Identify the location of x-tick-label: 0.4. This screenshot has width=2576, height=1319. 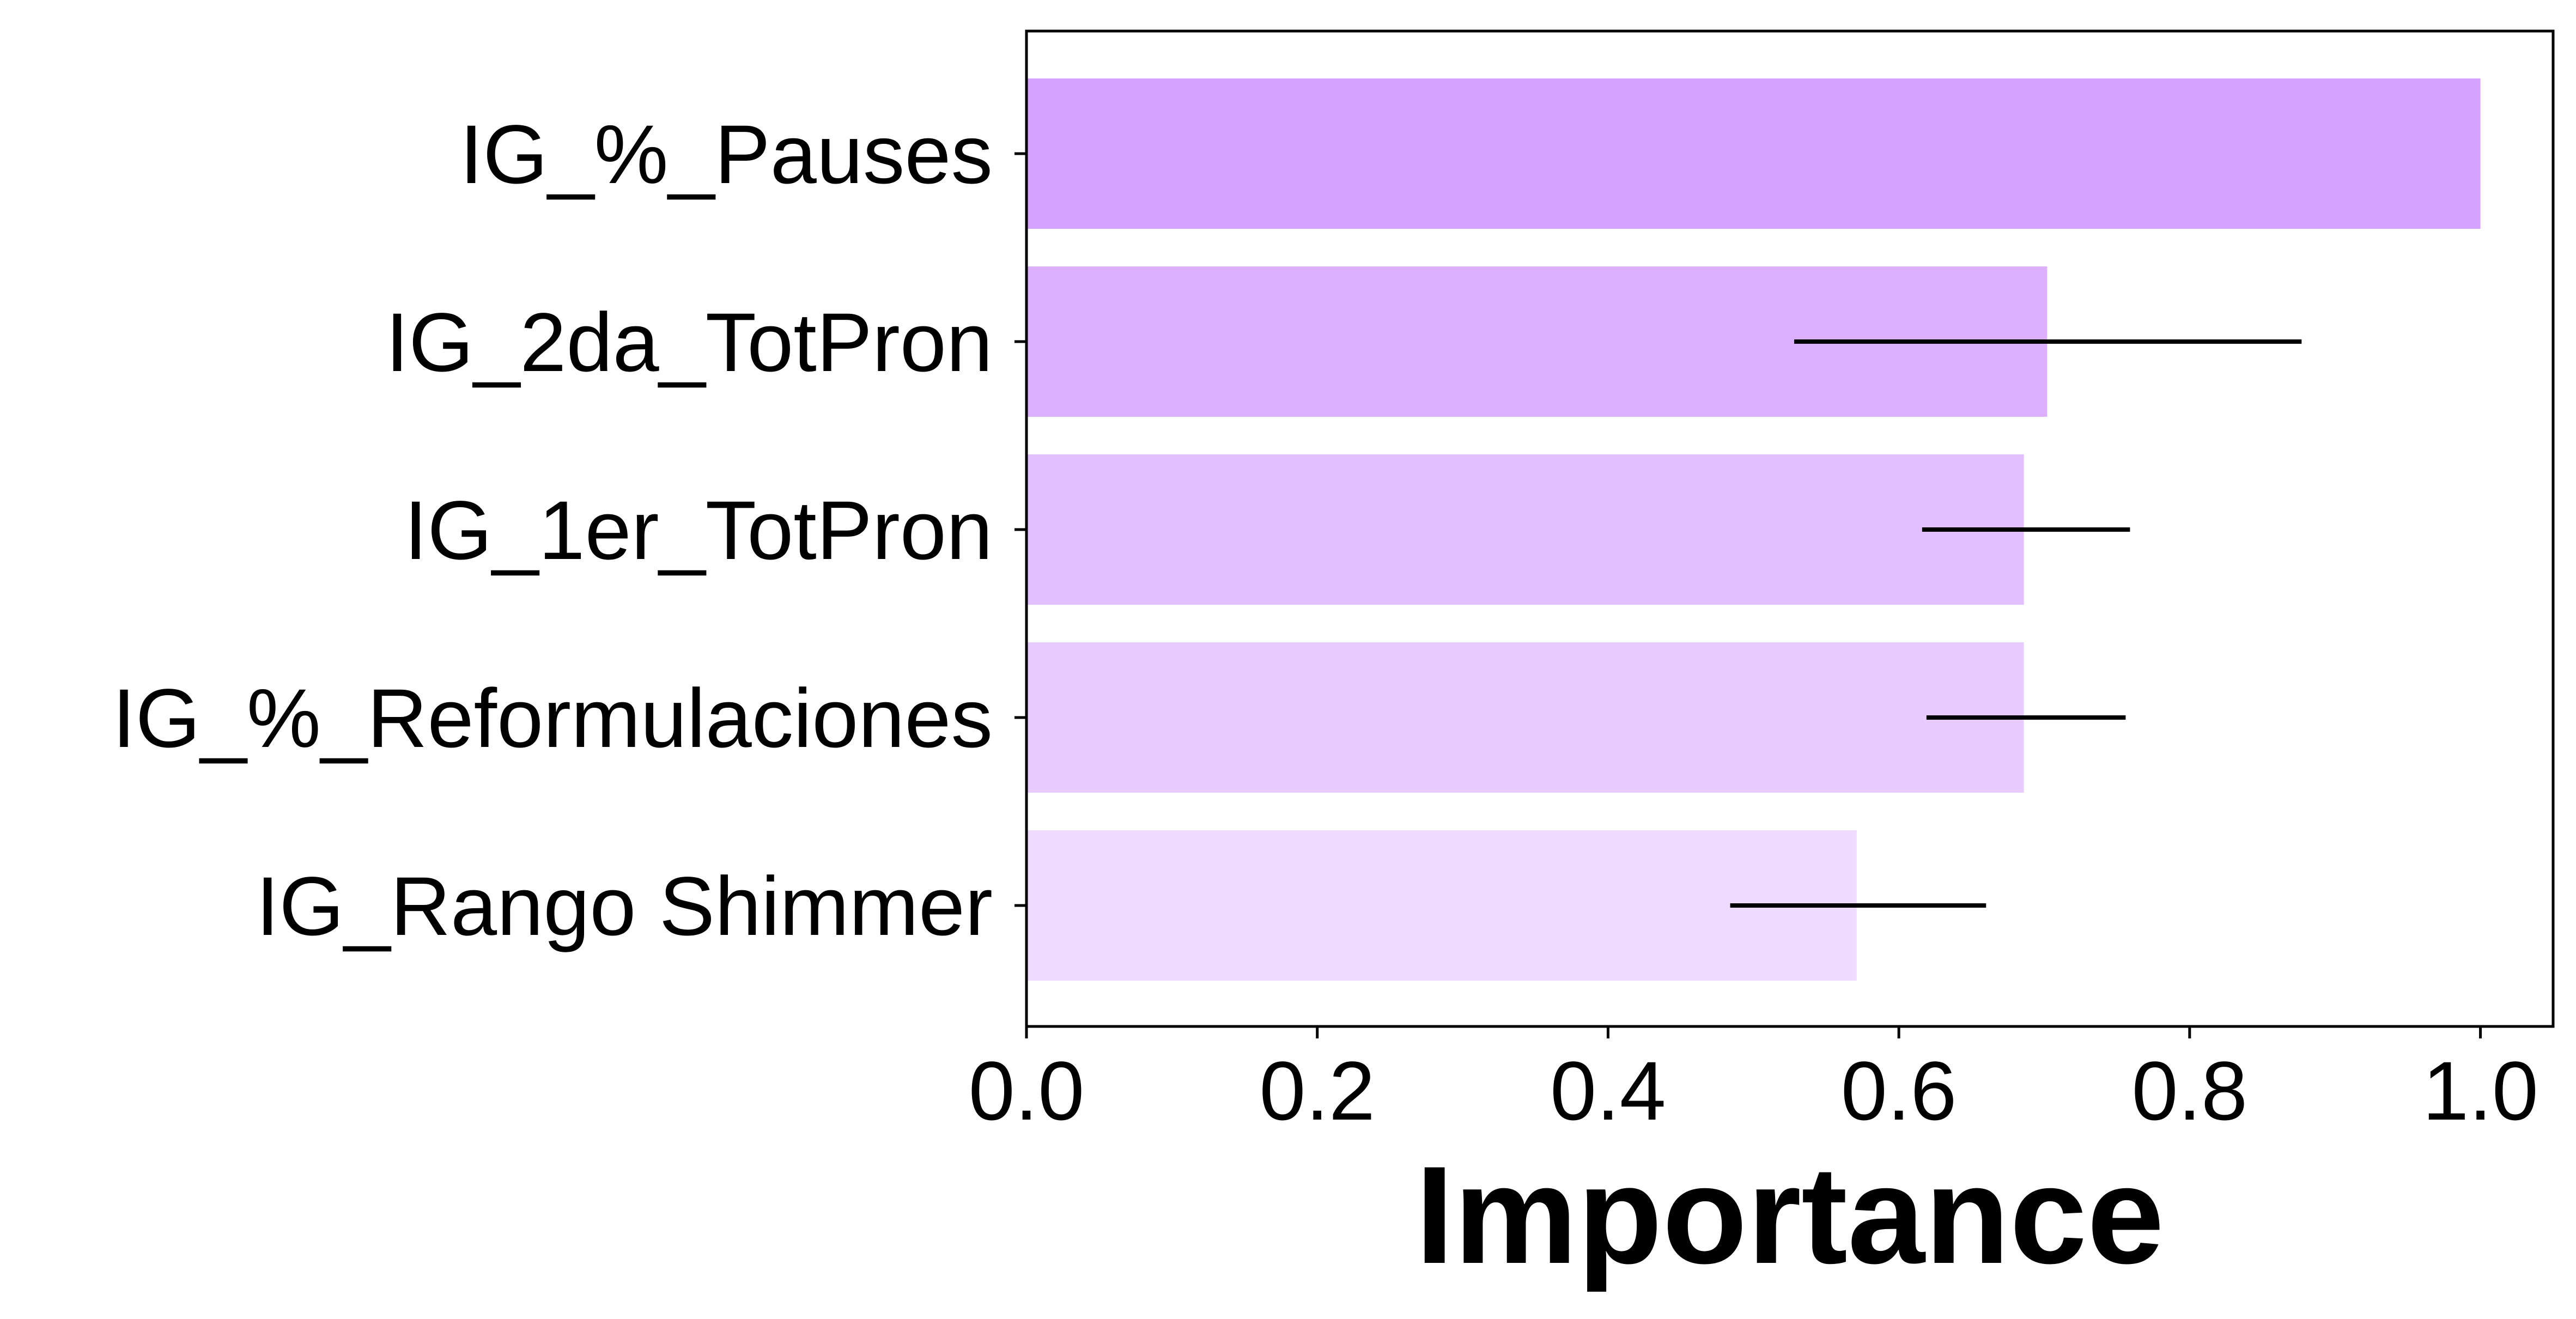
(1608, 1091).